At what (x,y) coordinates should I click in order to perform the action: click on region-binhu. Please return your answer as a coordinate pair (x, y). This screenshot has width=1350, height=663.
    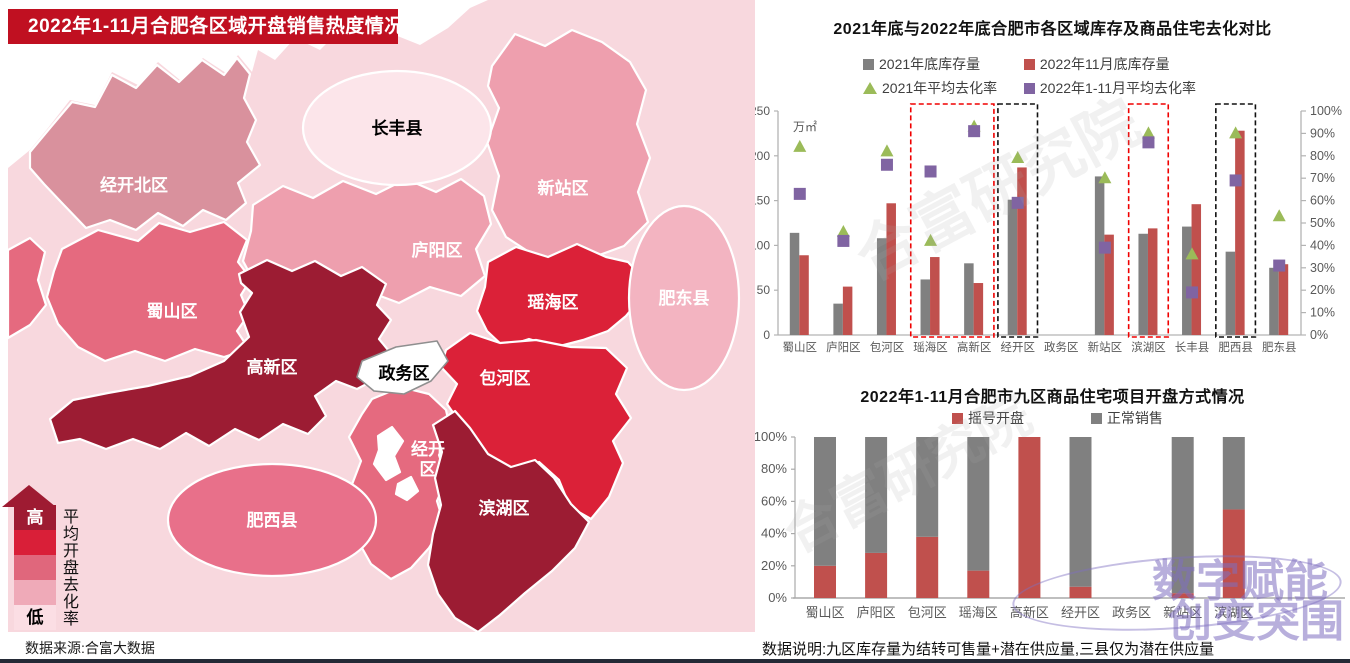
    Looking at the image, I should click on (508, 521).